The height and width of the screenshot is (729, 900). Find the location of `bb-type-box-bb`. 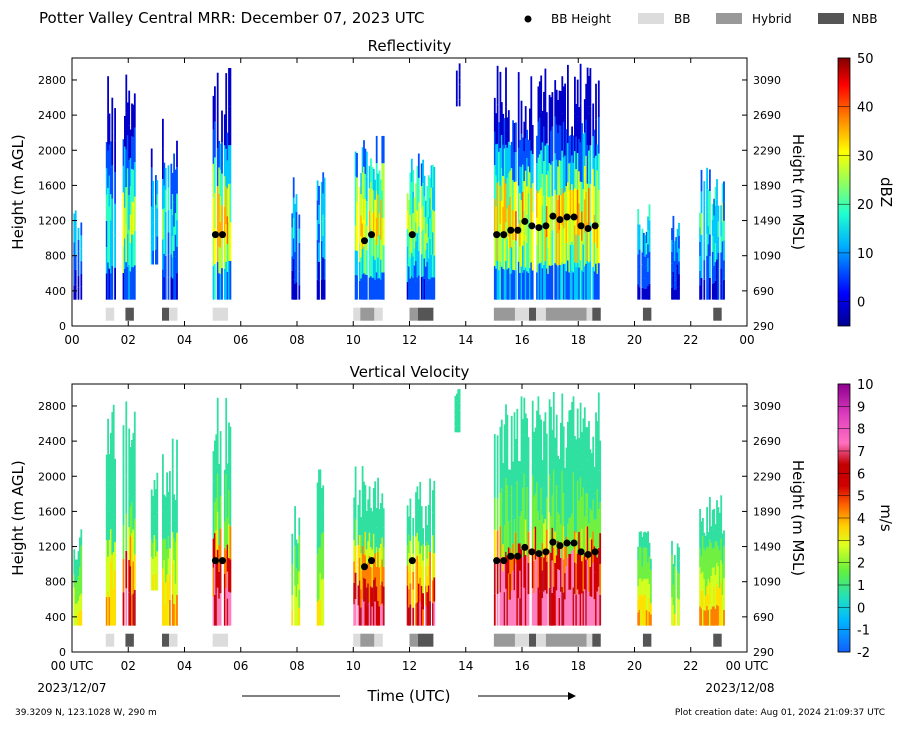

bb-type-box-bb is located at coordinates (357, 640).